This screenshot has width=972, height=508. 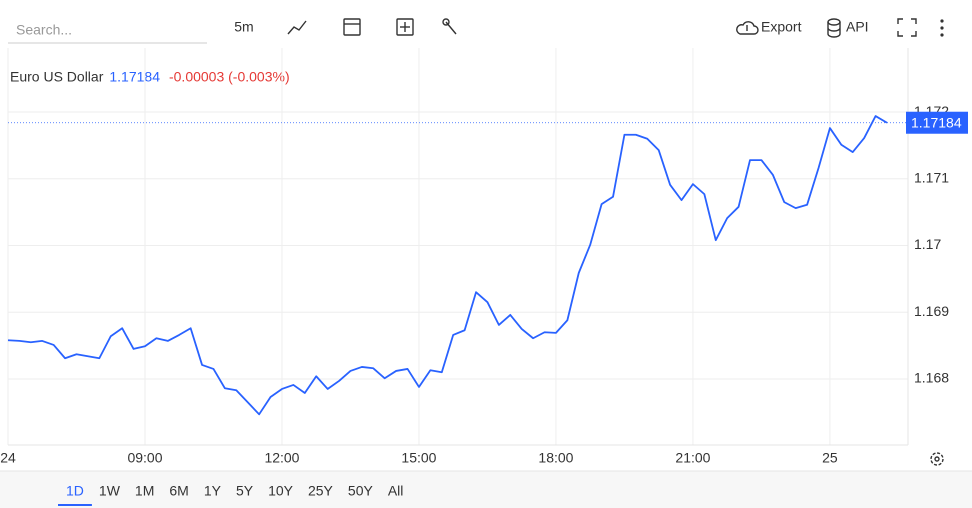 What do you see at coordinates (178, 491) in the screenshot?
I see `range-button: 6M` at bounding box center [178, 491].